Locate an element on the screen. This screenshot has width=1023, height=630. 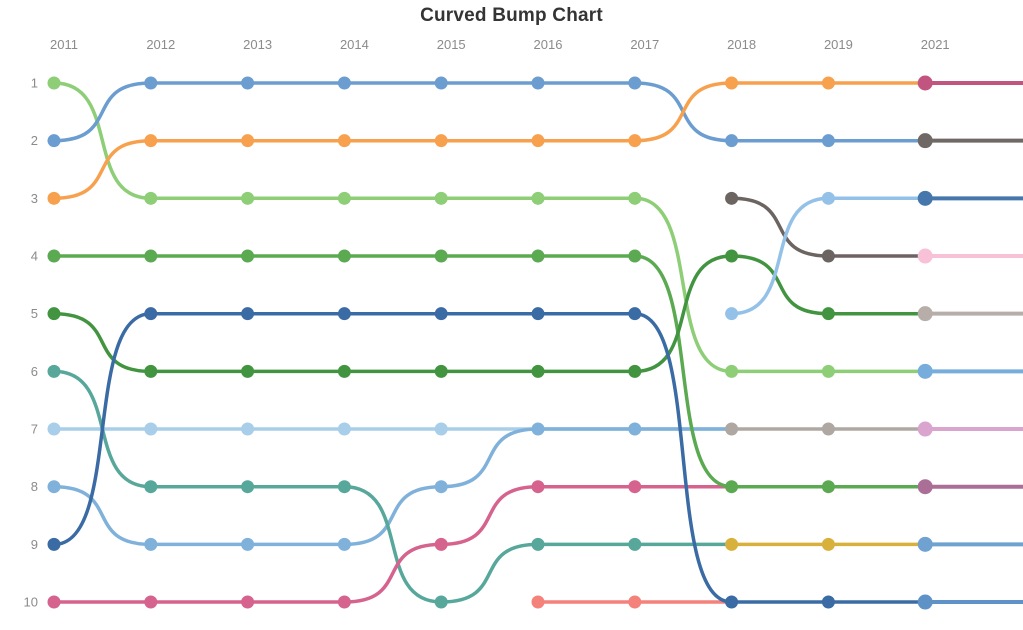
mark-dot-steel-blue-2018 is located at coordinates (732, 141).